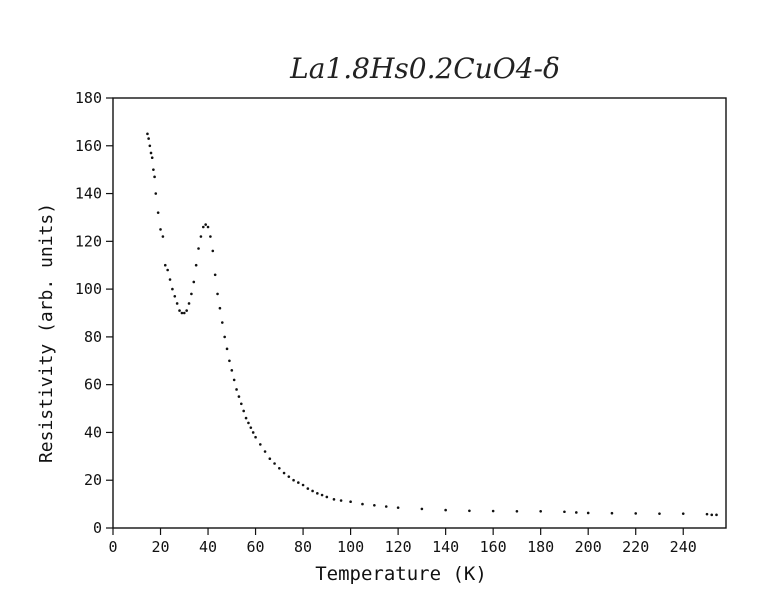 The image size is (766, 600). What do you see at coordinates (256, 547) in the screenshot?
I see `x-tick-label: 60` at bounding box center [256, 547].